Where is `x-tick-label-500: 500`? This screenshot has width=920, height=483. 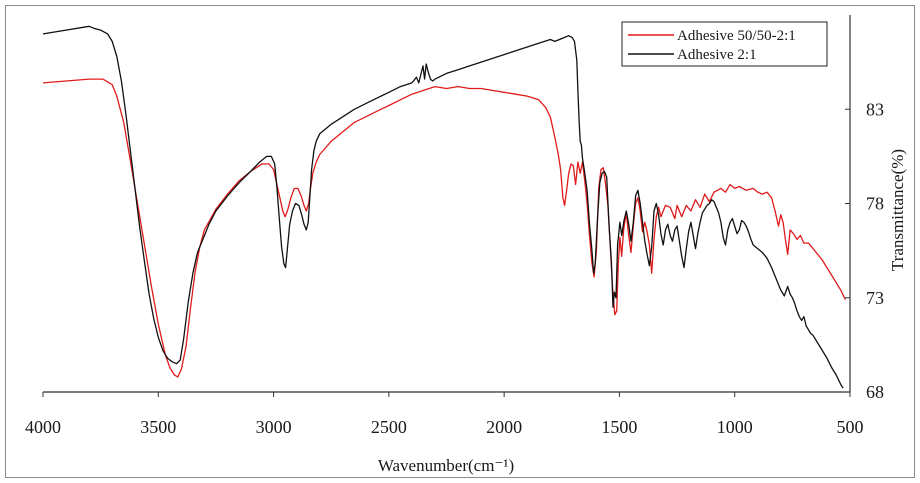 x-tick-label-500: 500 is located at coordinates (850, 427).